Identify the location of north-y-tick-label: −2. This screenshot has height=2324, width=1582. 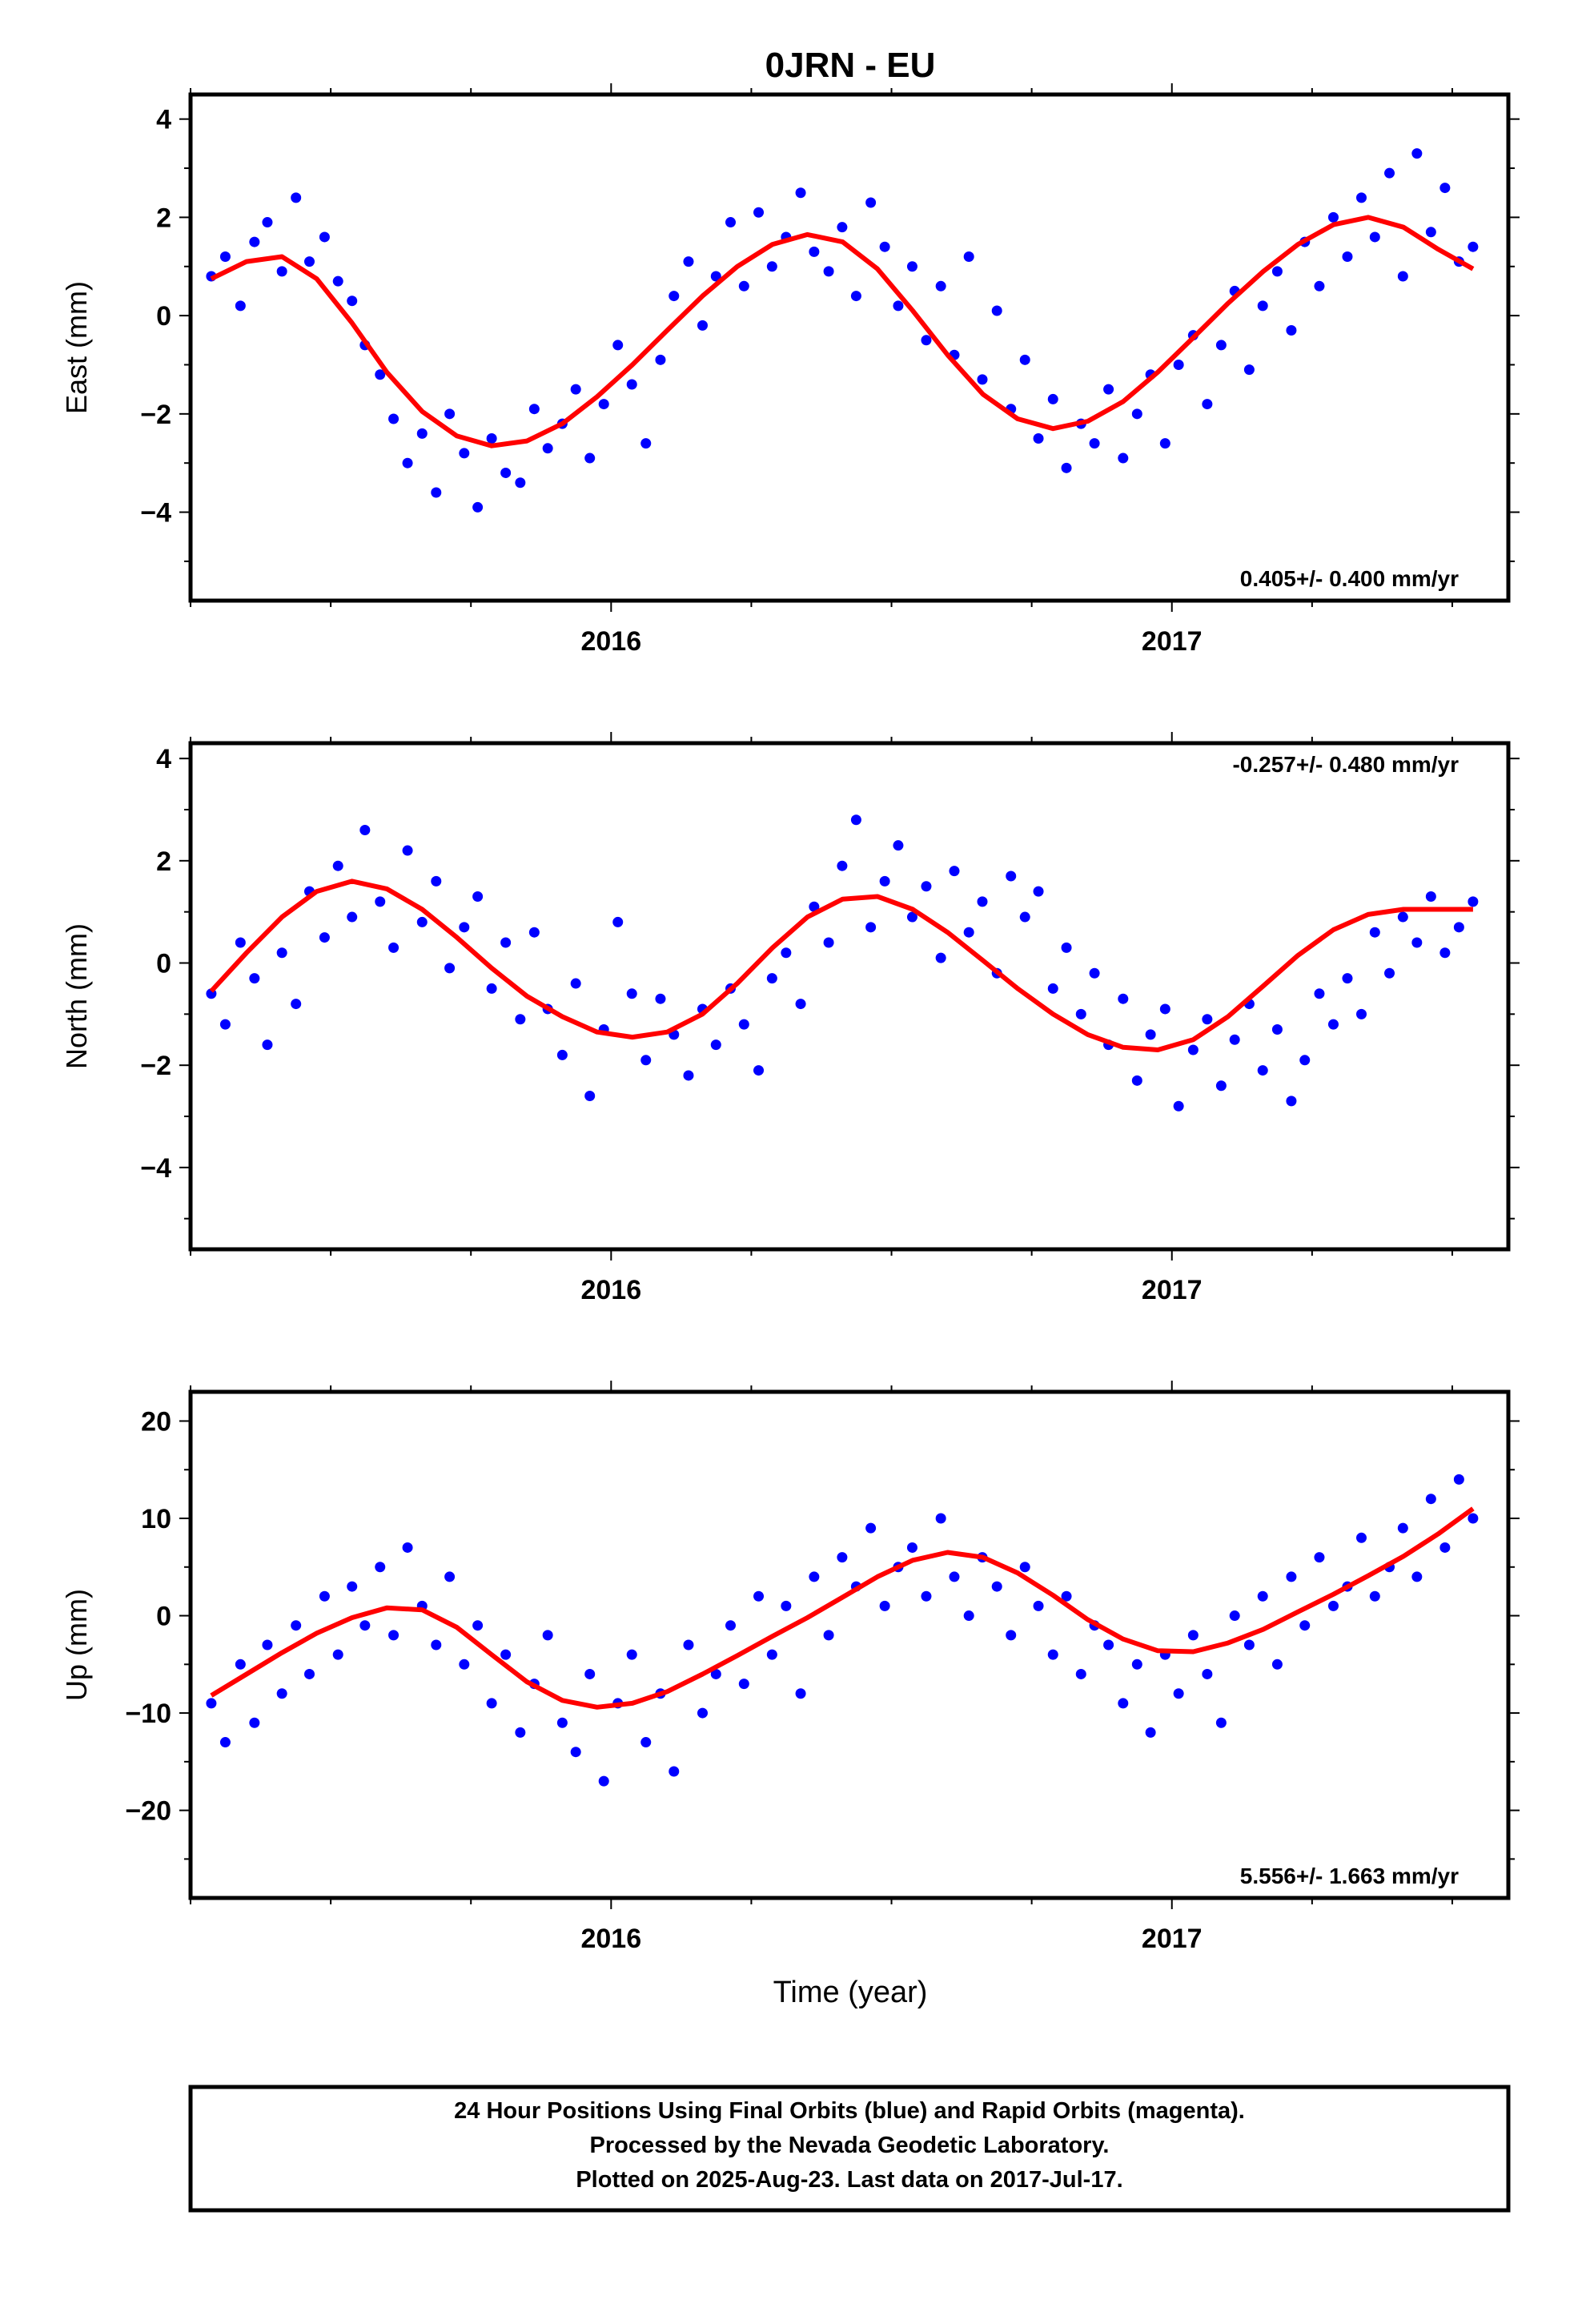
(155, 1066).